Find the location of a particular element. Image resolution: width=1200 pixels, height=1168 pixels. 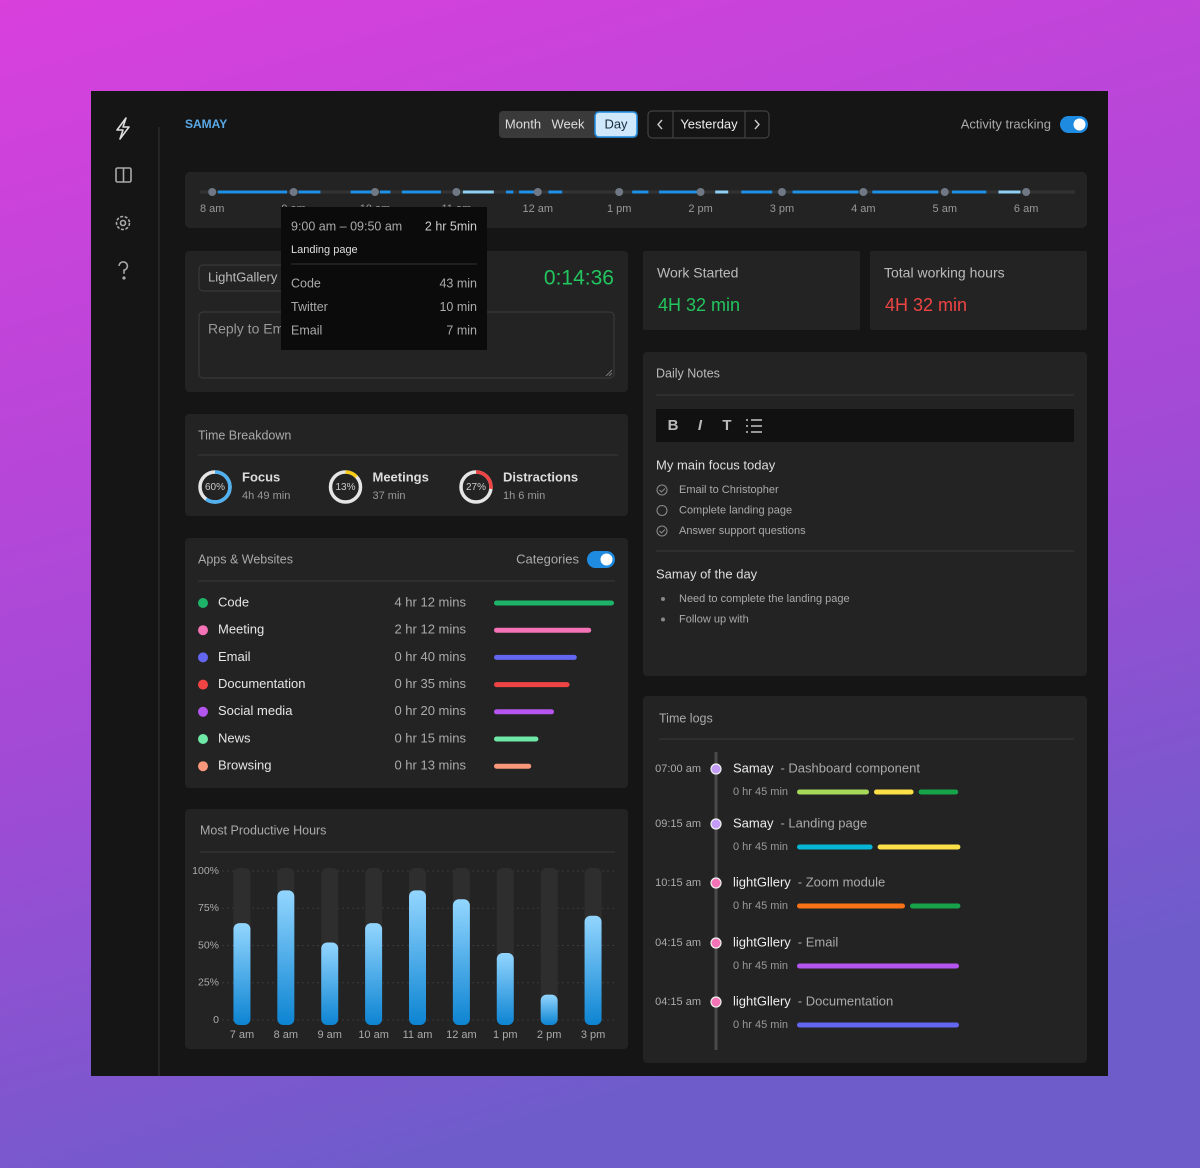

layout-icon is located at coordinates (123, 175).